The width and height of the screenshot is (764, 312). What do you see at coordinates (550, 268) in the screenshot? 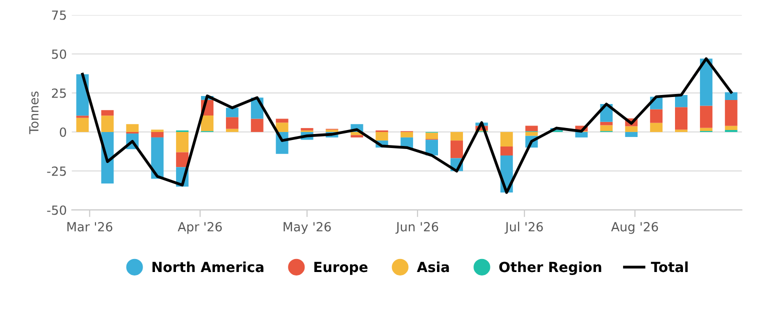
I see `legend-label: Other Region` at bounding box center [550, 268].